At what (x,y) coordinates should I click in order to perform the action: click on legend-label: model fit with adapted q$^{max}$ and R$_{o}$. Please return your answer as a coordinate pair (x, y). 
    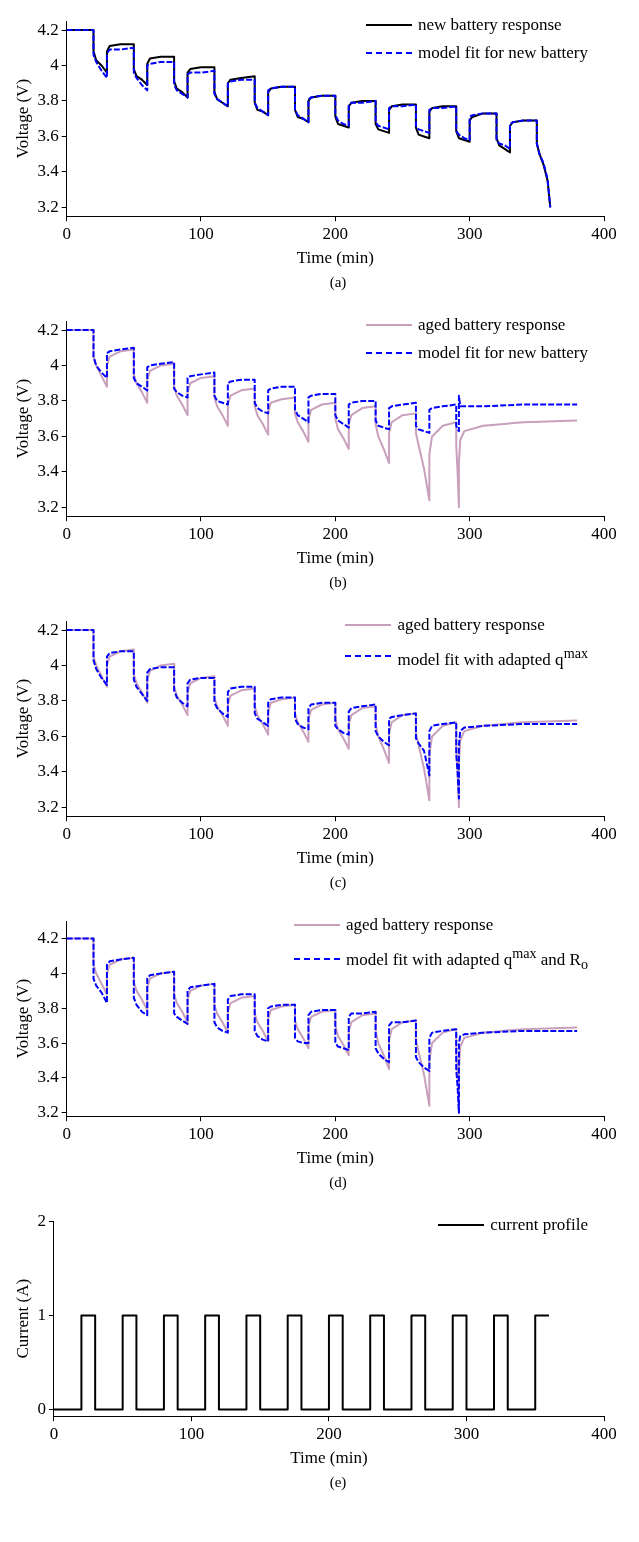
    Looking at the image, I should click on (466, 959).